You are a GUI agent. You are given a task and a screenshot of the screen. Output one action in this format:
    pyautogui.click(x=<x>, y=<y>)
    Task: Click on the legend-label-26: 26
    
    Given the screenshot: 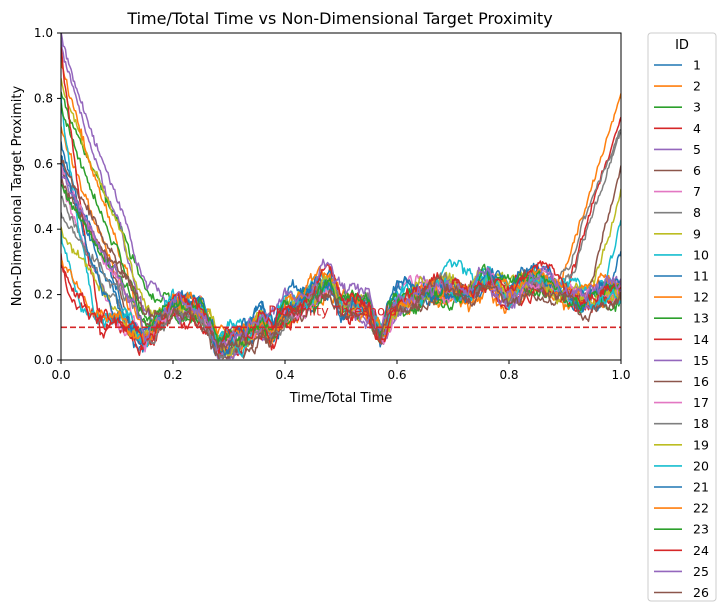 What is the action you would take?
    pyautogui.click(x=701, y=592)
    